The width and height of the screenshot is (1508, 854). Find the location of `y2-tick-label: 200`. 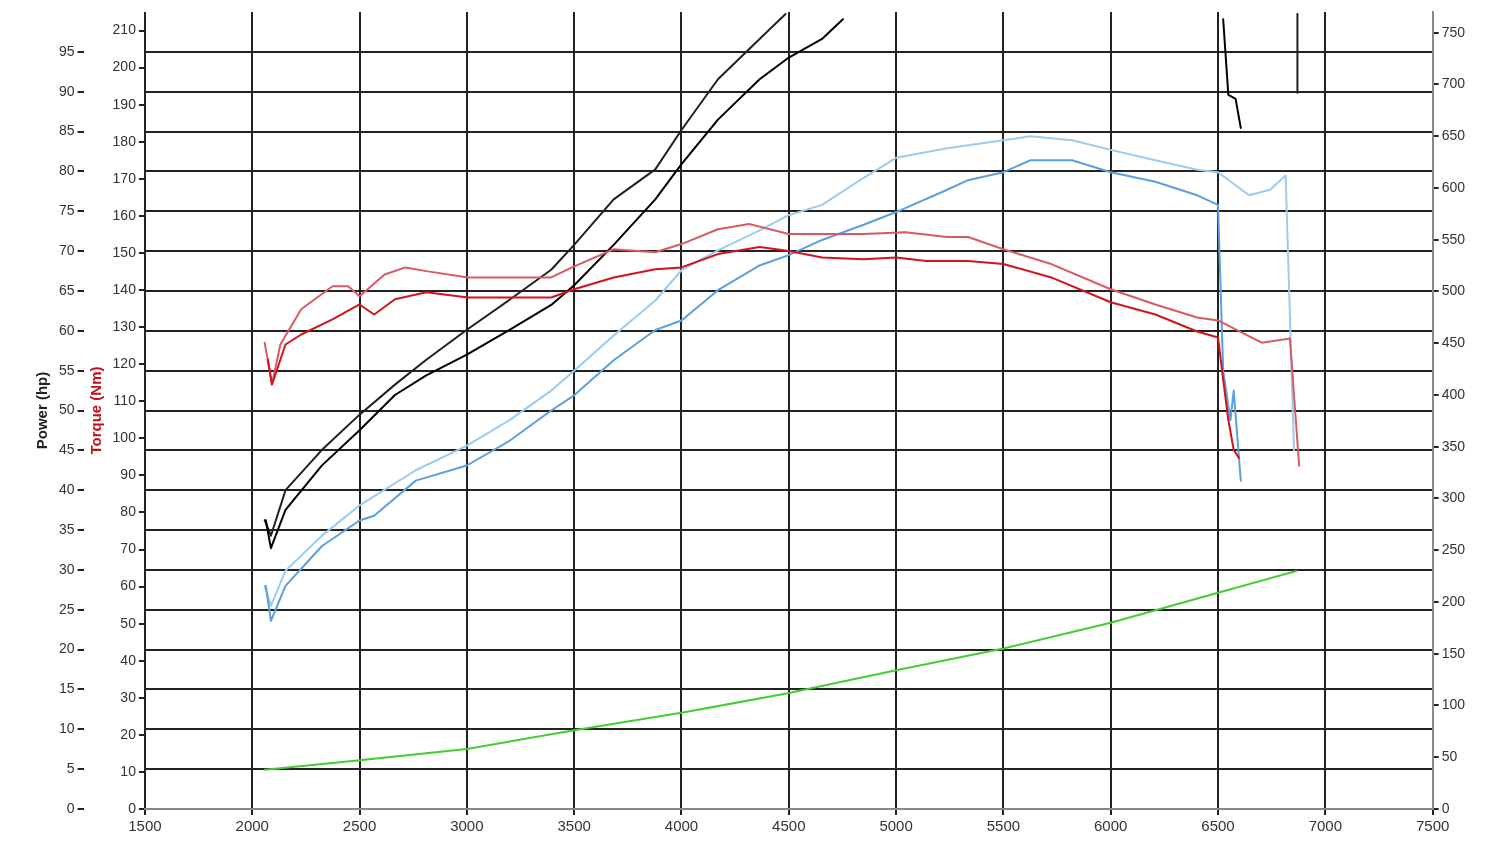

y2-tick-label: 200 is located at coordinates (1453, 600).